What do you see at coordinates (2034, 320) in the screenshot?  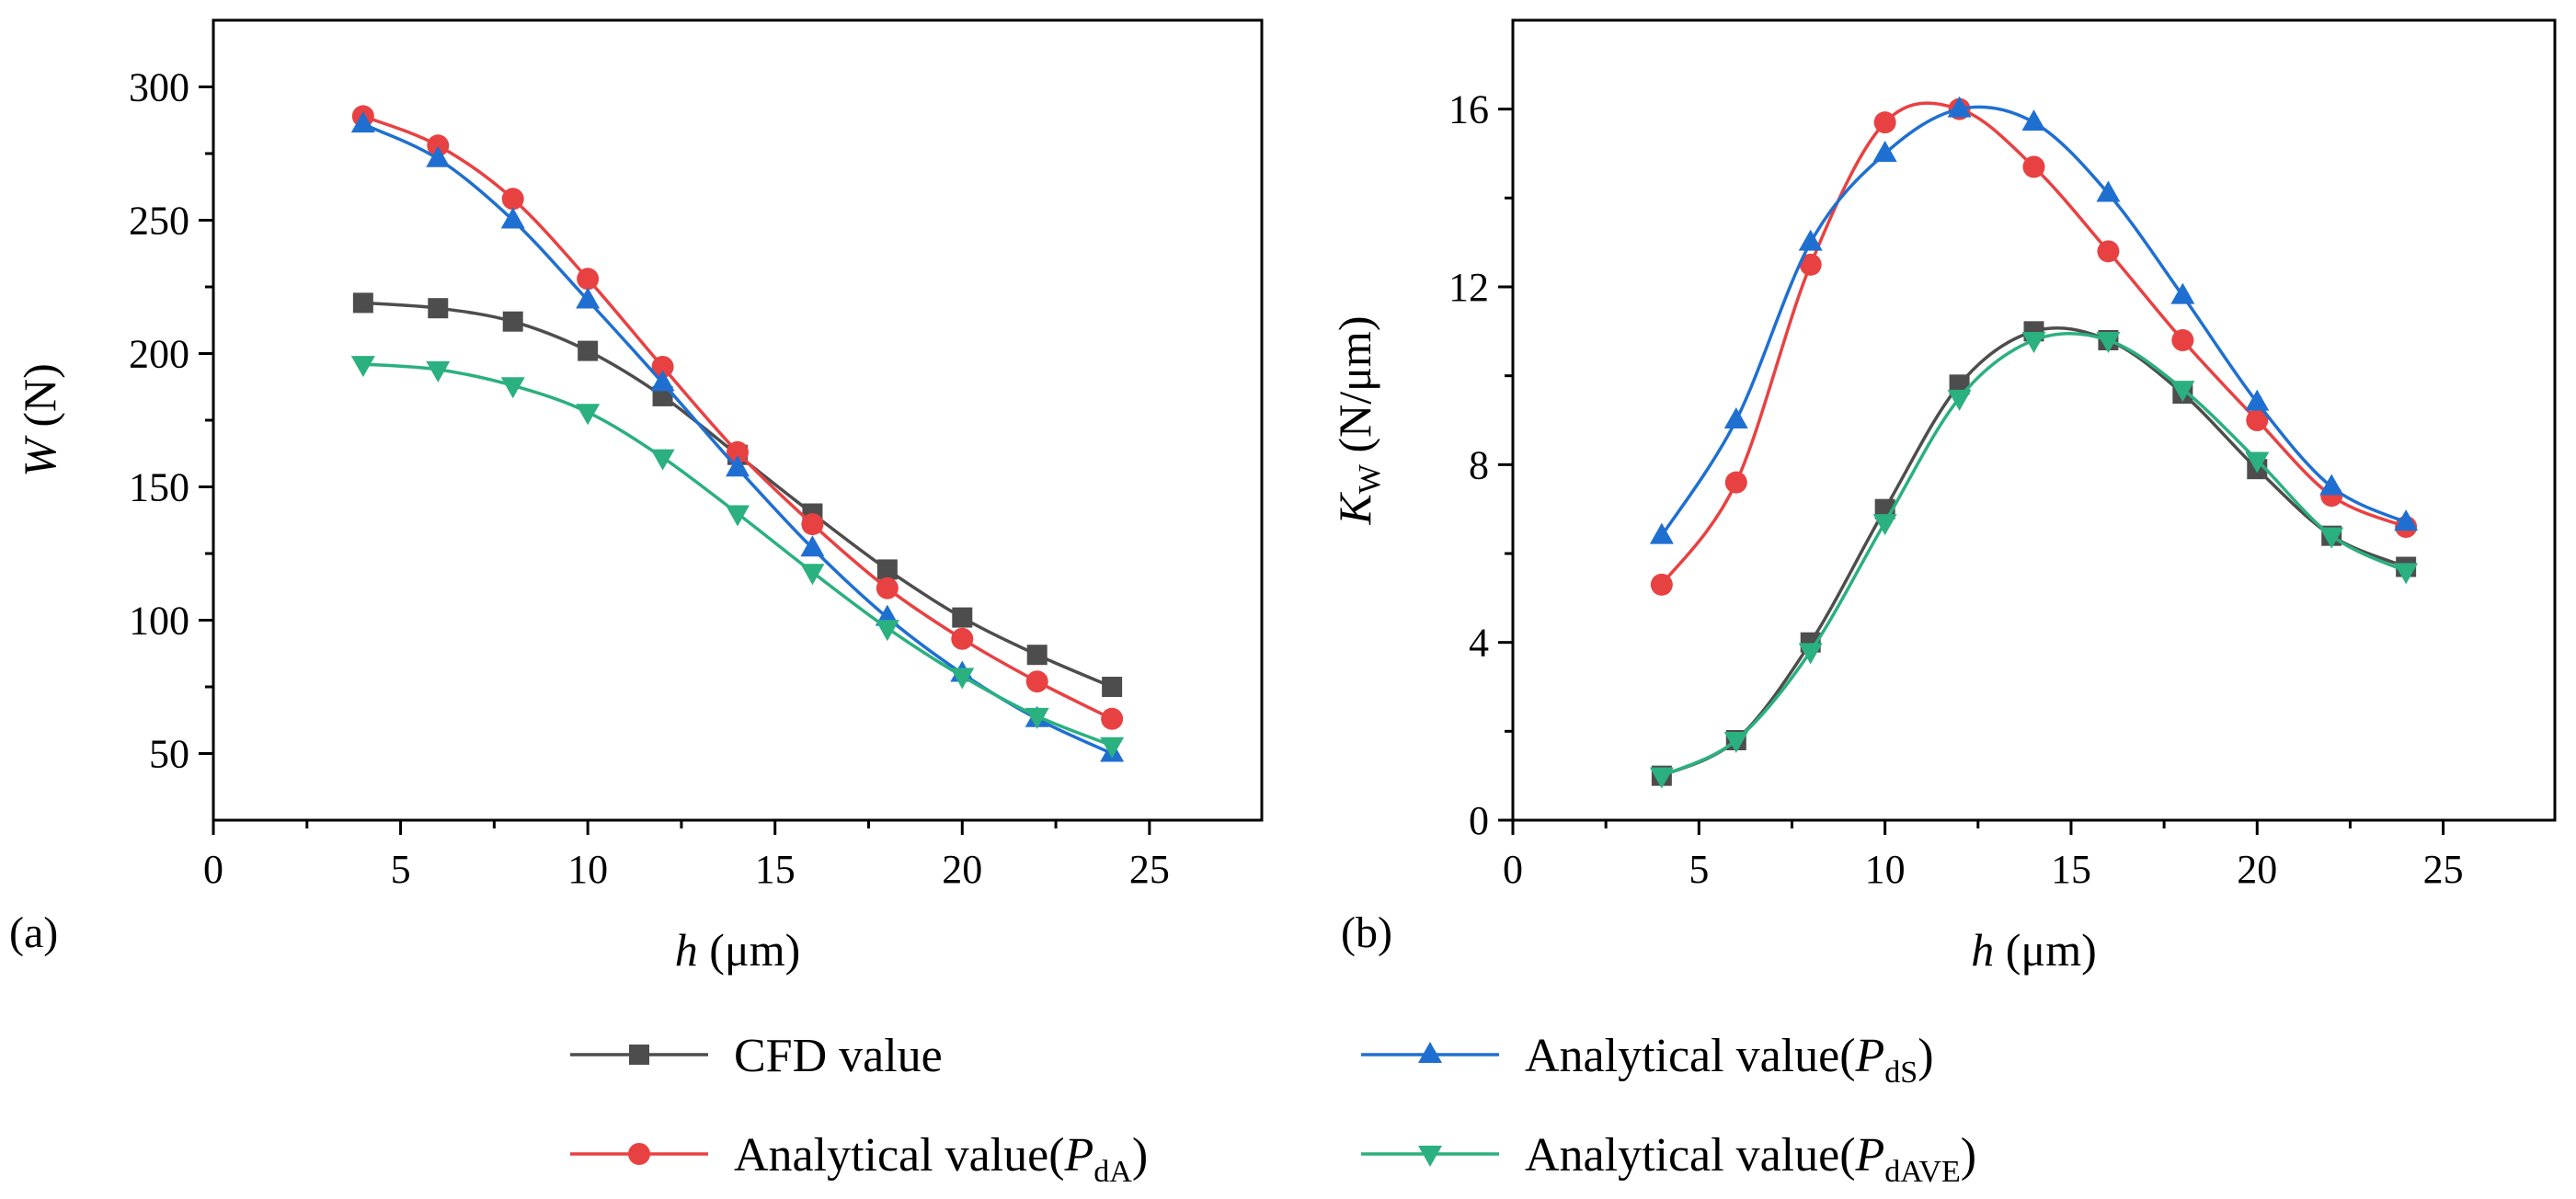 I see `series-pds` at bounding box center [2034, 320].